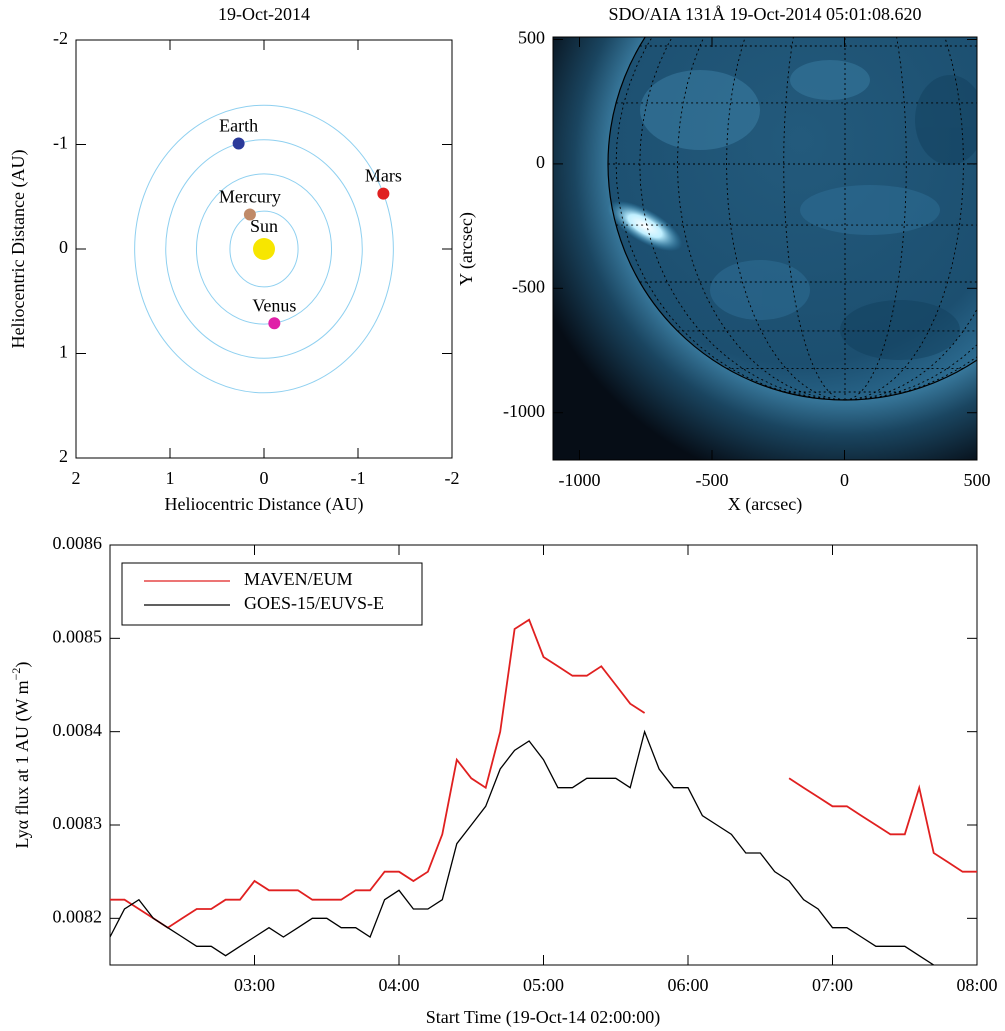  What do you see at coordinates (274, 305) in the screenshot?
I see `planet-label: Venus` at bounding box center [274, 305].